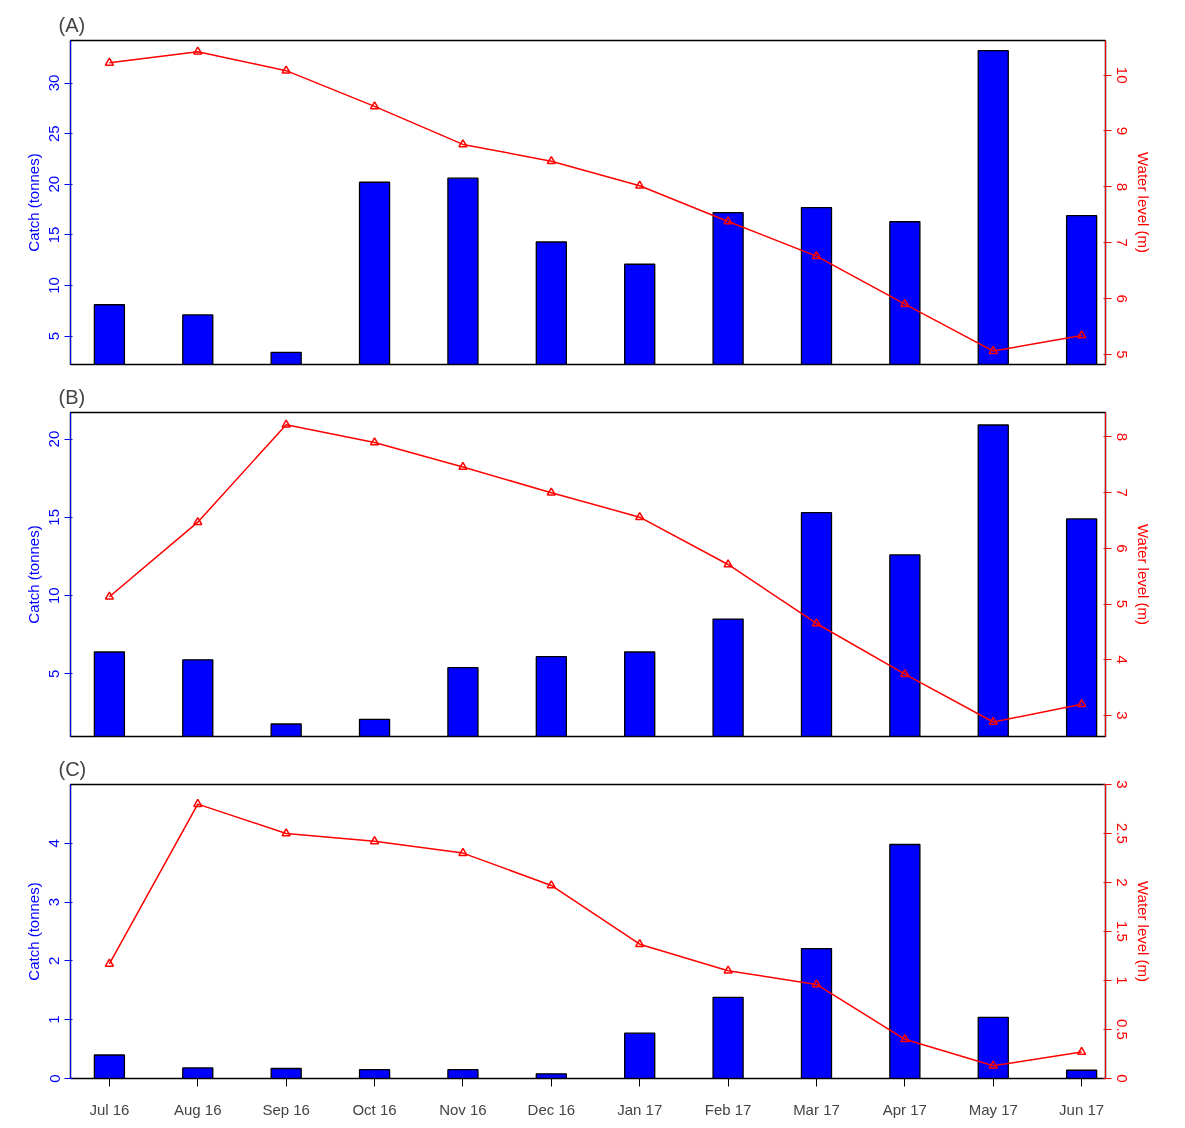 Image resolution: width=1185 pixels, height=1128 pixels. Describe the element at coordinates (1122, 931) in the screenshot. I see `y2-tick-label: 1.5` at that location.